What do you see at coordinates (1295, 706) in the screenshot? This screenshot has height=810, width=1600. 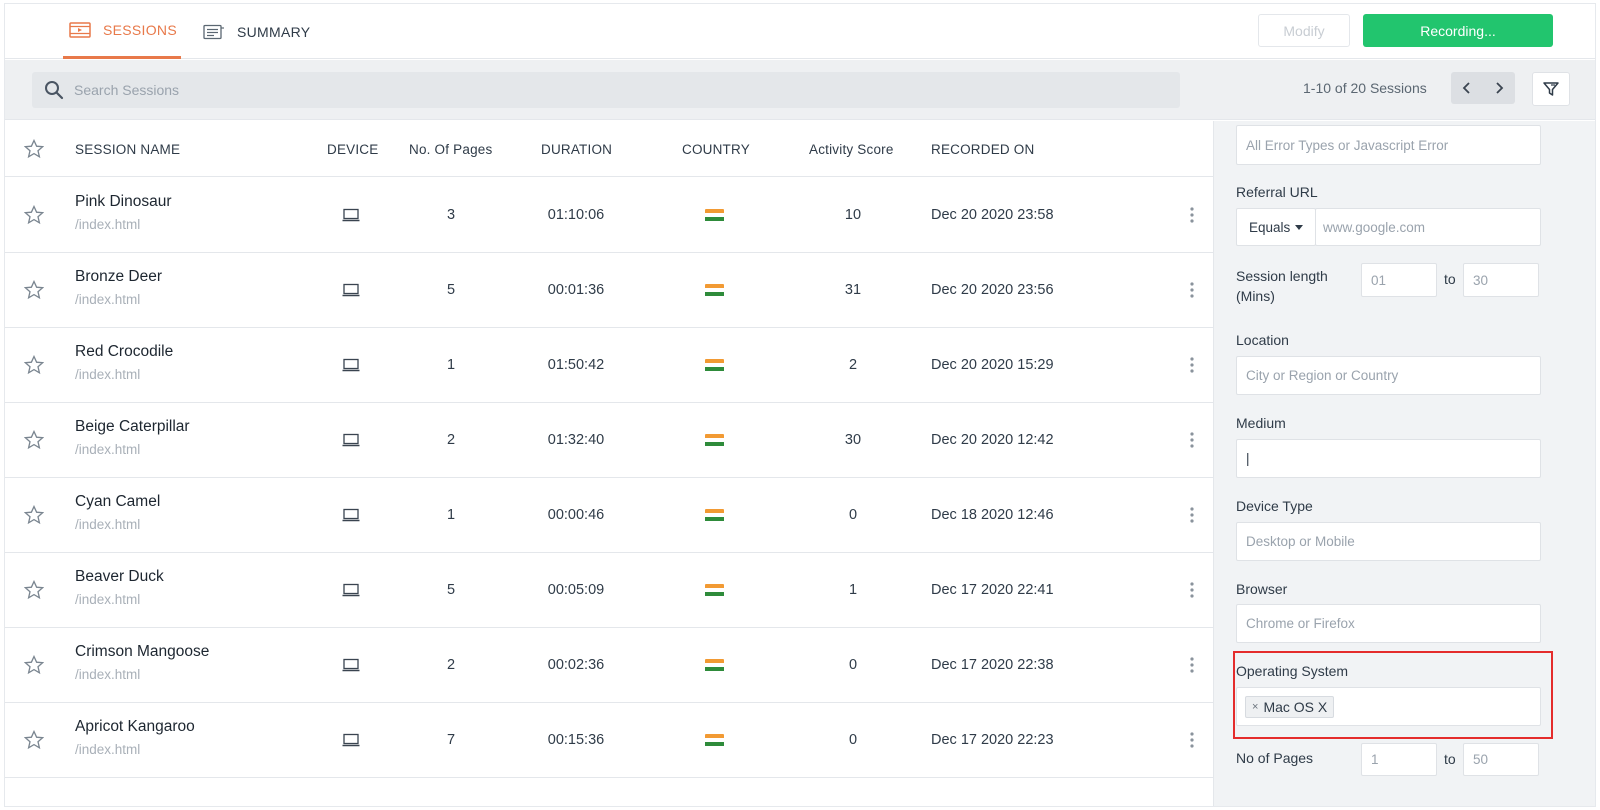 I see `os-tag-label: Mac OS X` at bounding box center [1295, 706].